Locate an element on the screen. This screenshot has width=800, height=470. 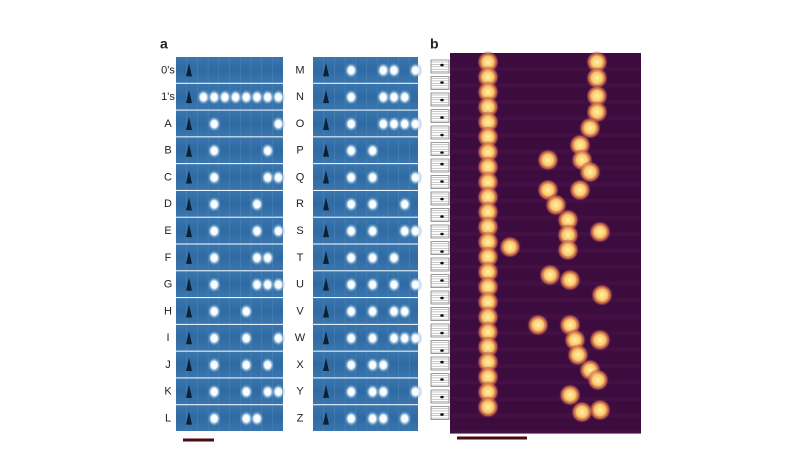
row-label: L is located at coordinates (168, 419).